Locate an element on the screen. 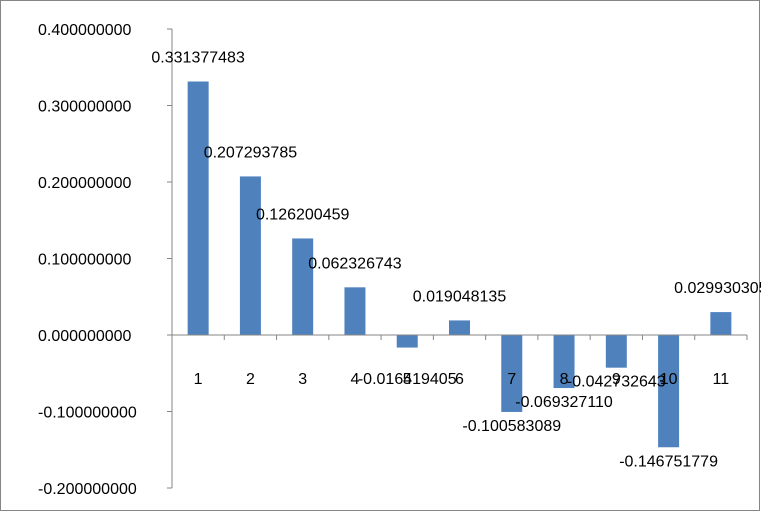  x-category-label: 7 is located at coordinates (511, 379).